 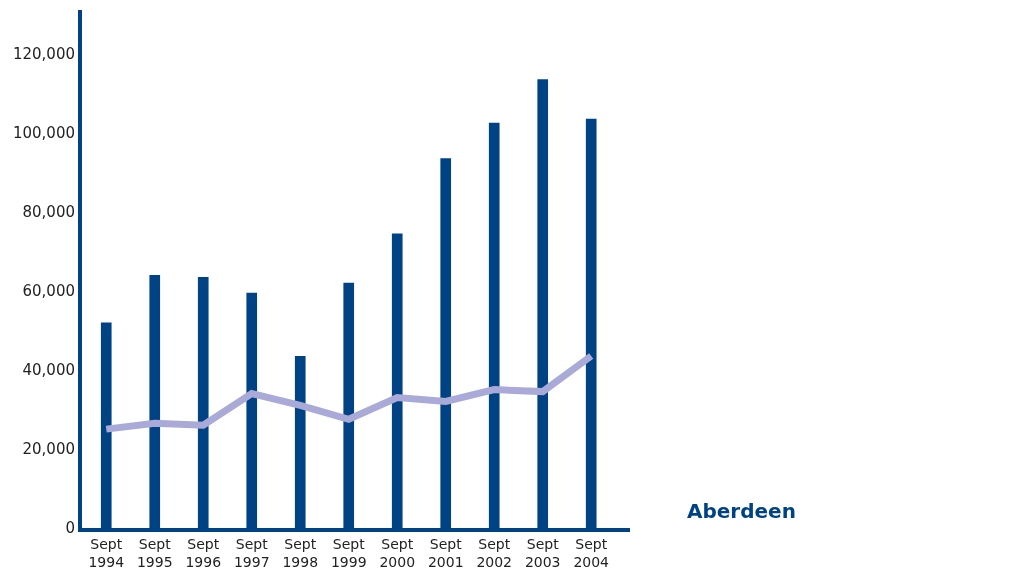 What do you see at coordinates (445, 552) in the screenshot?
I see `x-tick-label: Sept 2001` at bounding box center [445, 552].